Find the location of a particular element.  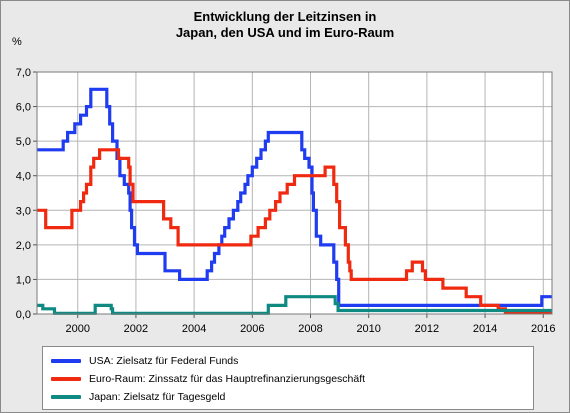

legend-item-usa: USA: Zielsatz für Federal Funds is located at coordinates (144, 361).